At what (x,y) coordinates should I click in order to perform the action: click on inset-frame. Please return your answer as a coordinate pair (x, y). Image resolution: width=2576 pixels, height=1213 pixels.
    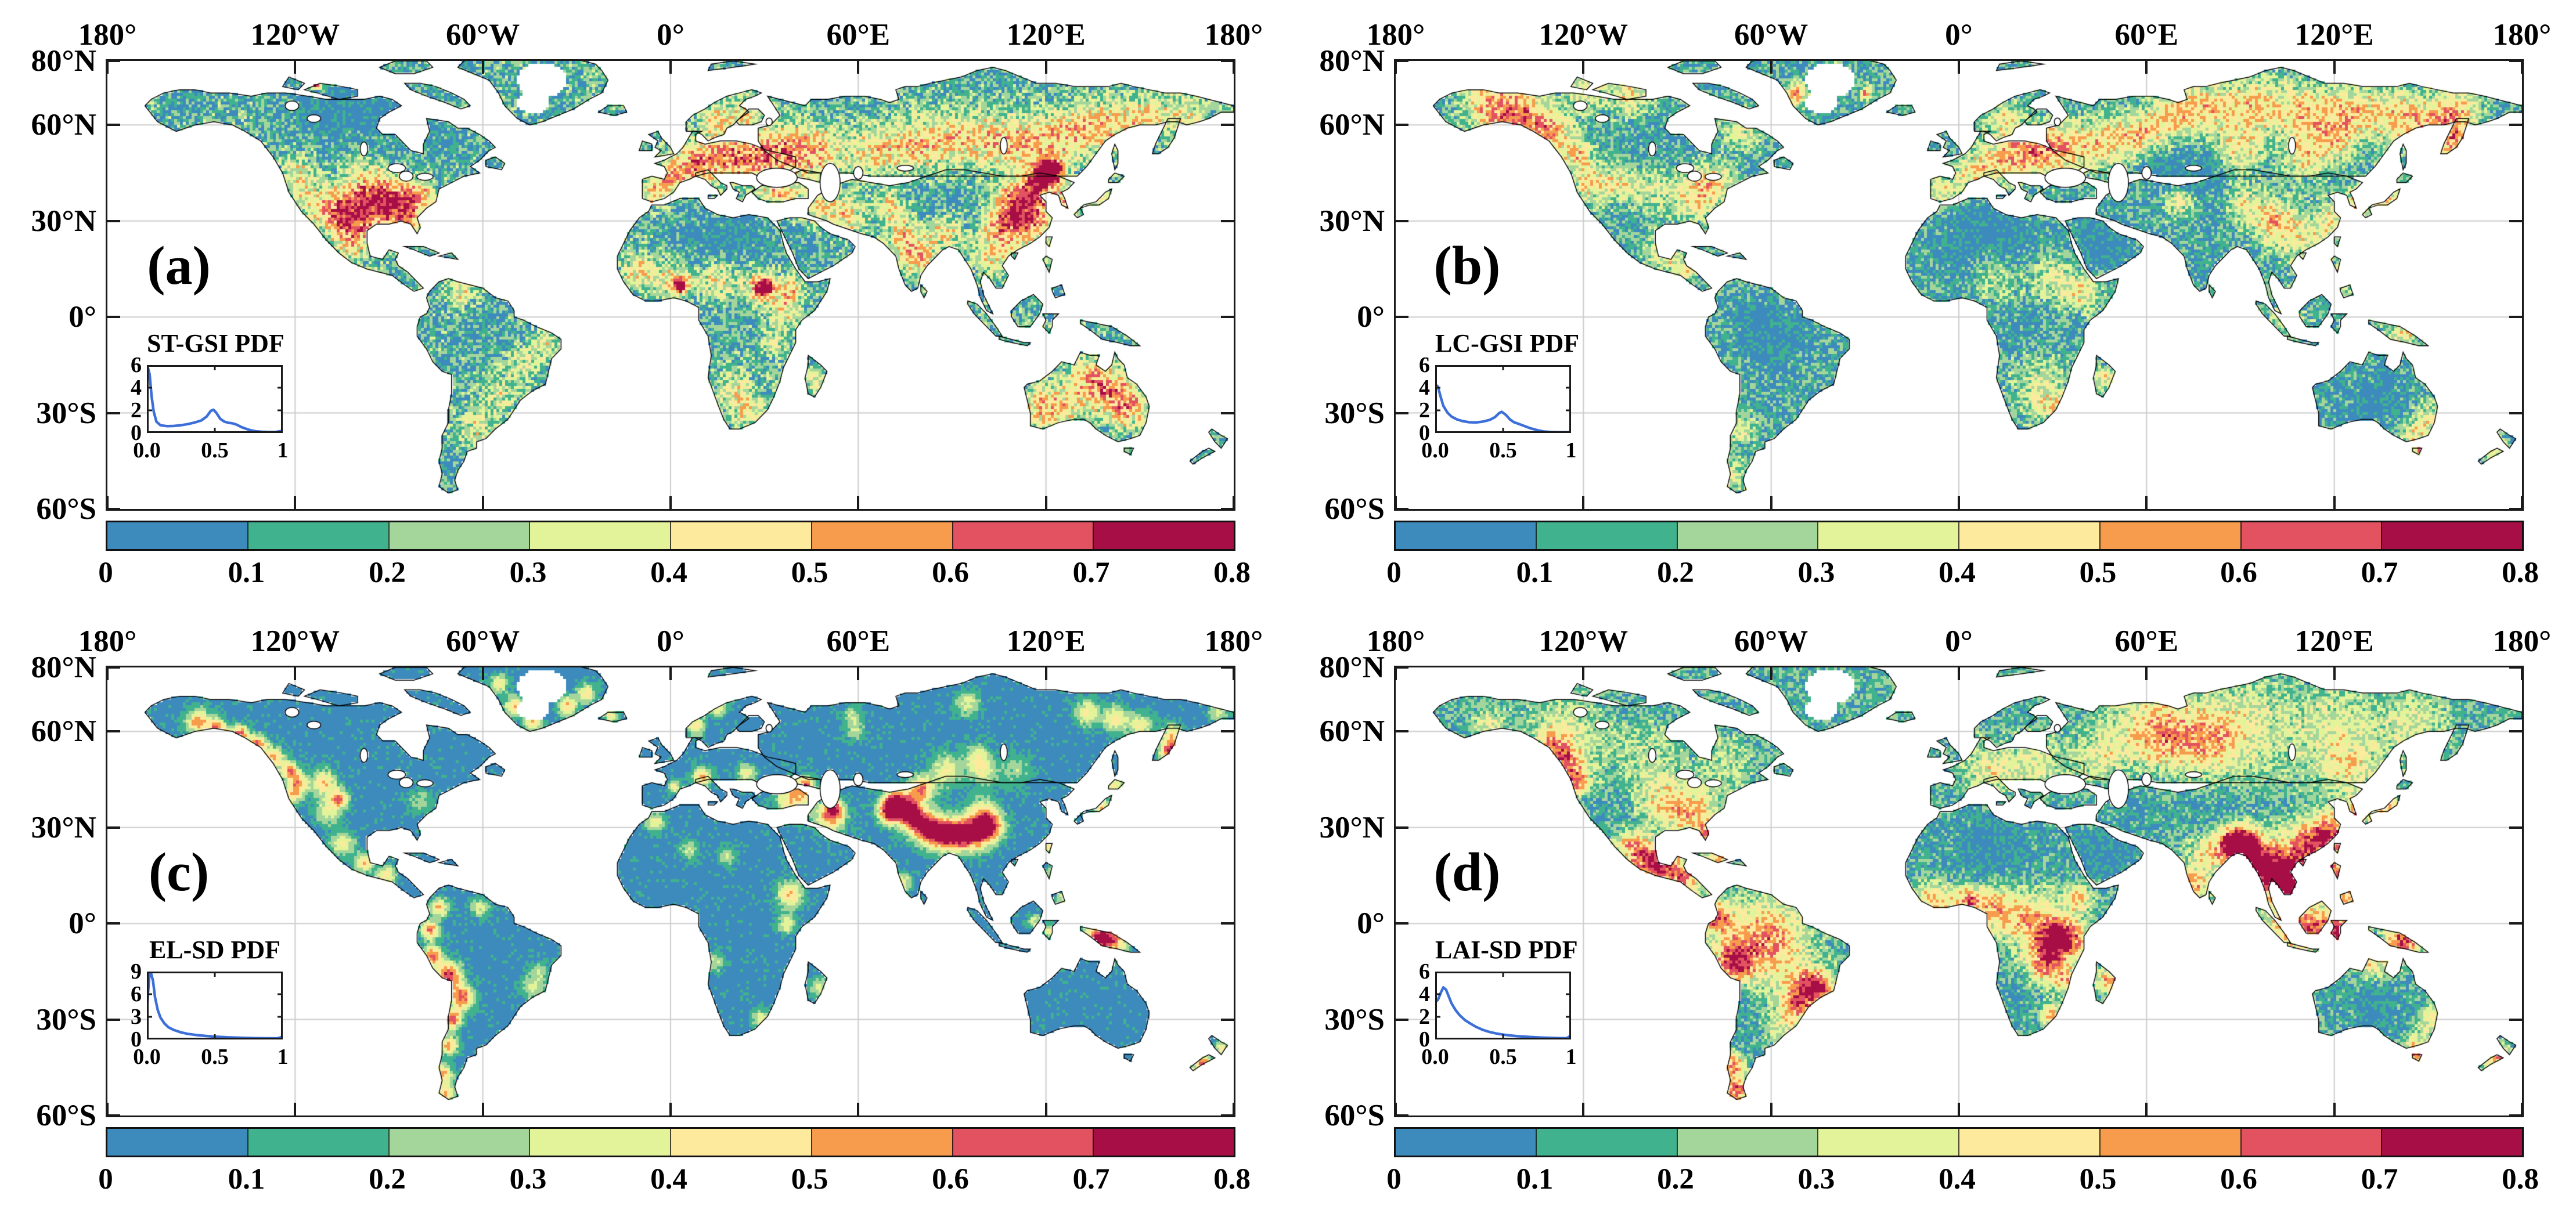
    Looking at the image, I should click on (1503, 399).